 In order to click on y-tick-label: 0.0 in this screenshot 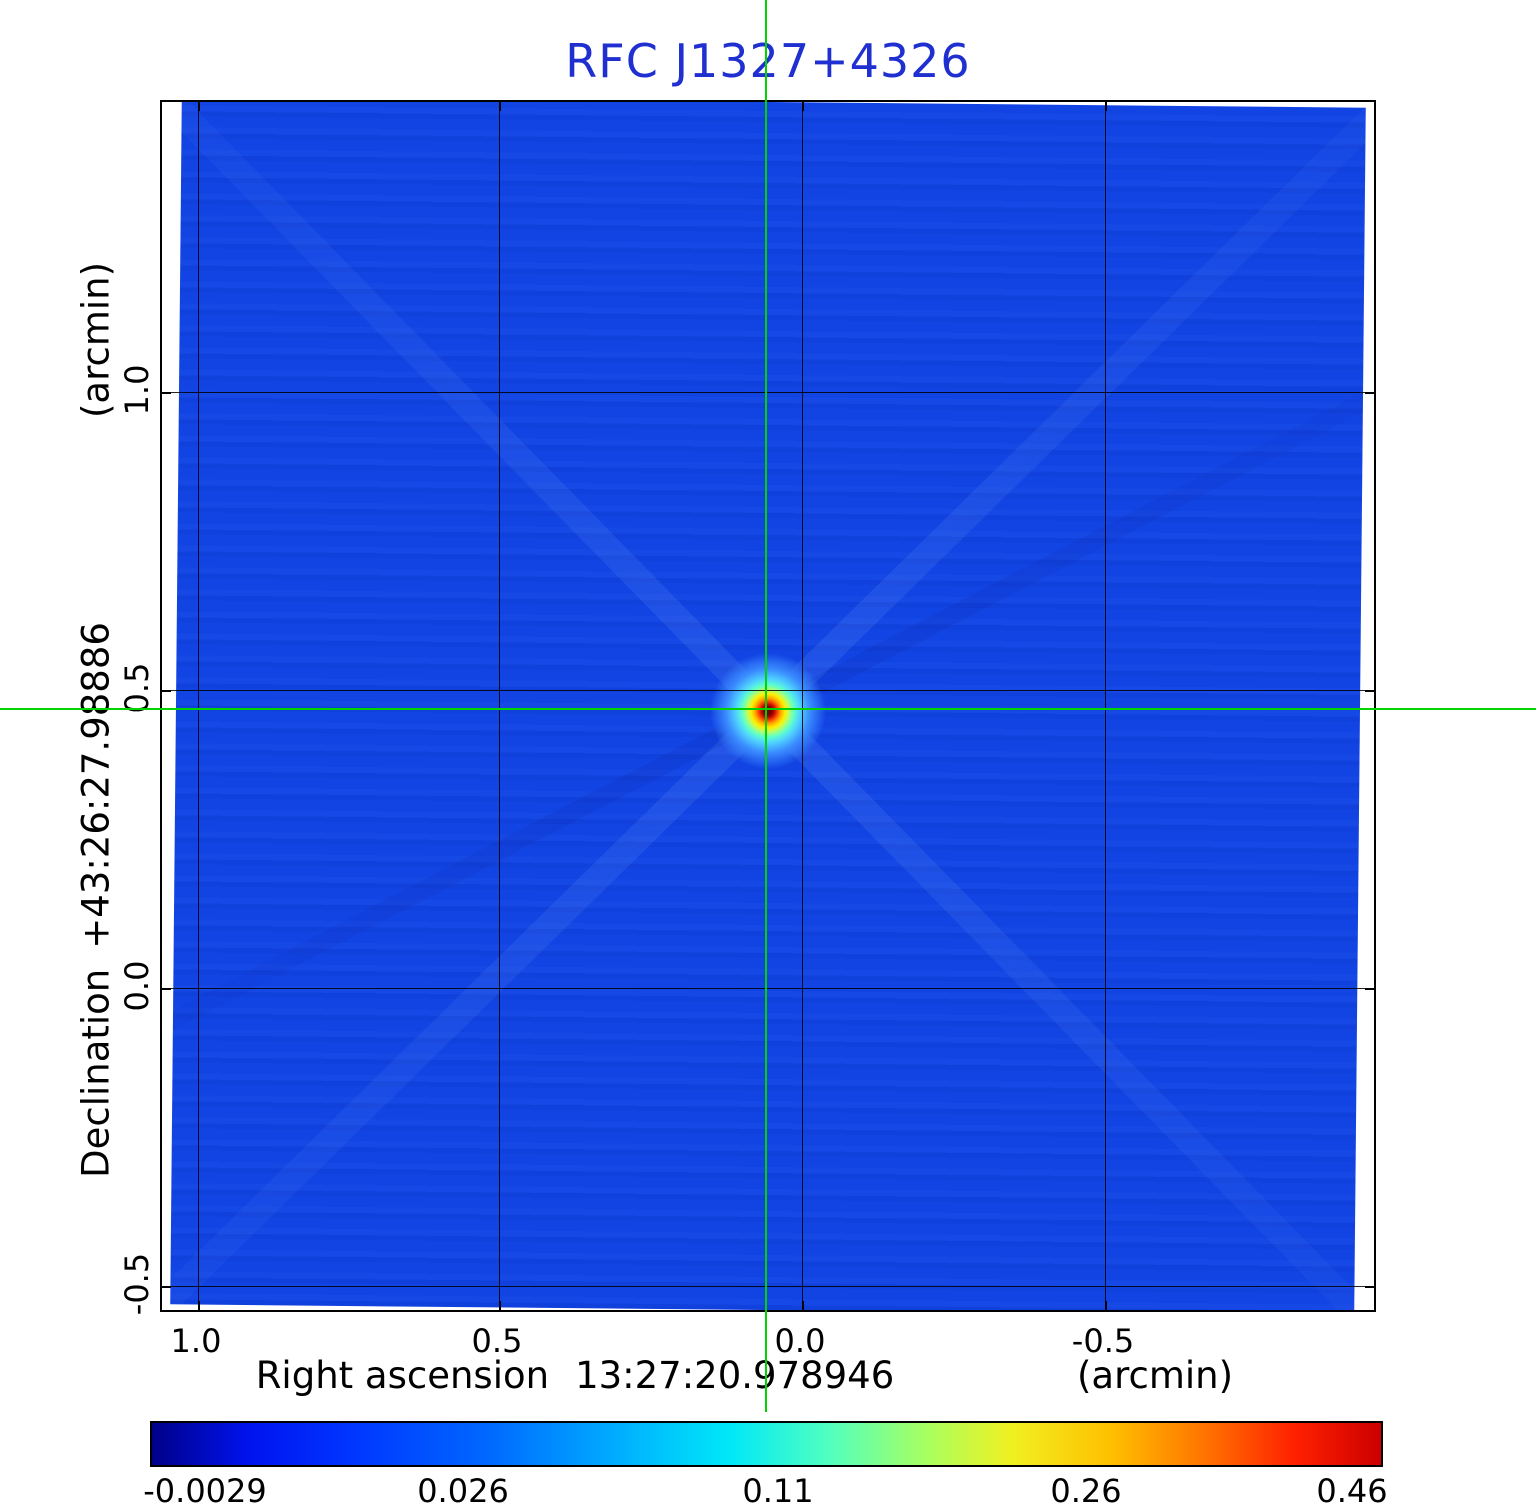, I will do `click(137, 986)`.